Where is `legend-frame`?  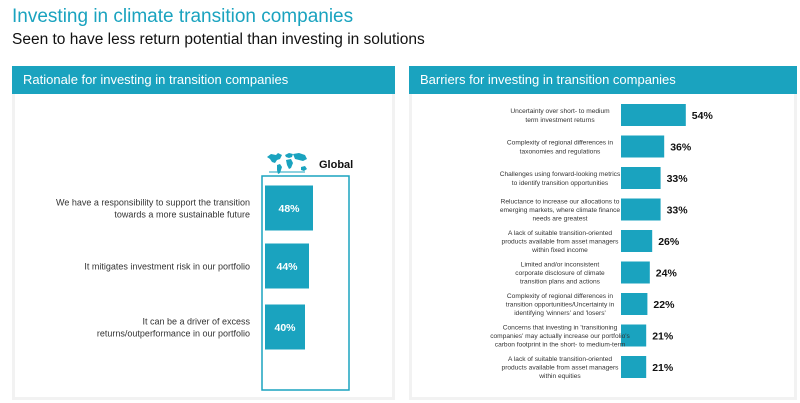
legend-frame is located at coordinates (305, 283).